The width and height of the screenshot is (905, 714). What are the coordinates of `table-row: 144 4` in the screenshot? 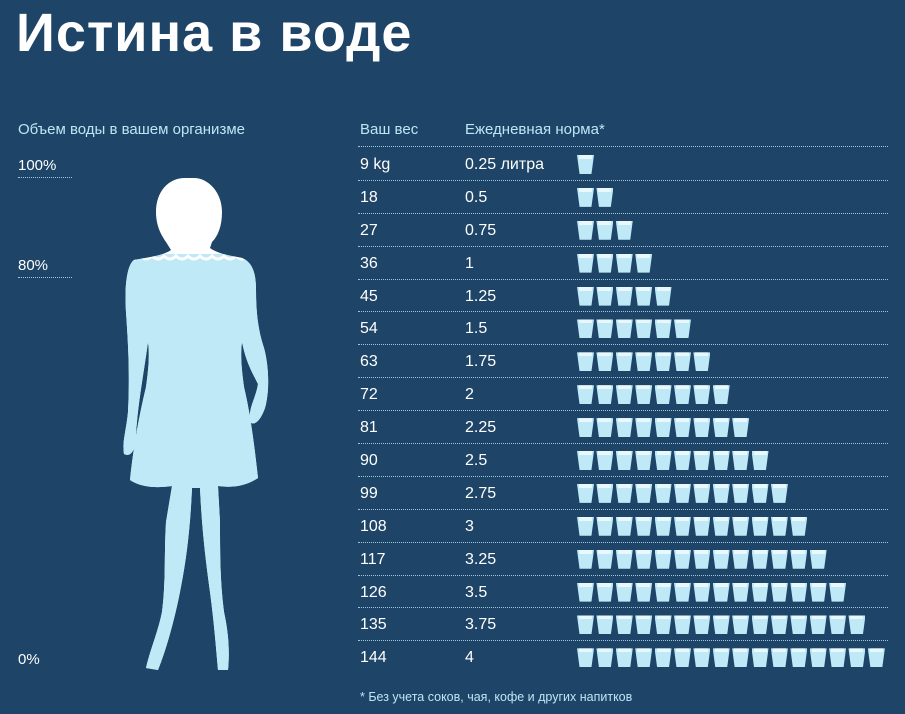 It's located at (623, 657).